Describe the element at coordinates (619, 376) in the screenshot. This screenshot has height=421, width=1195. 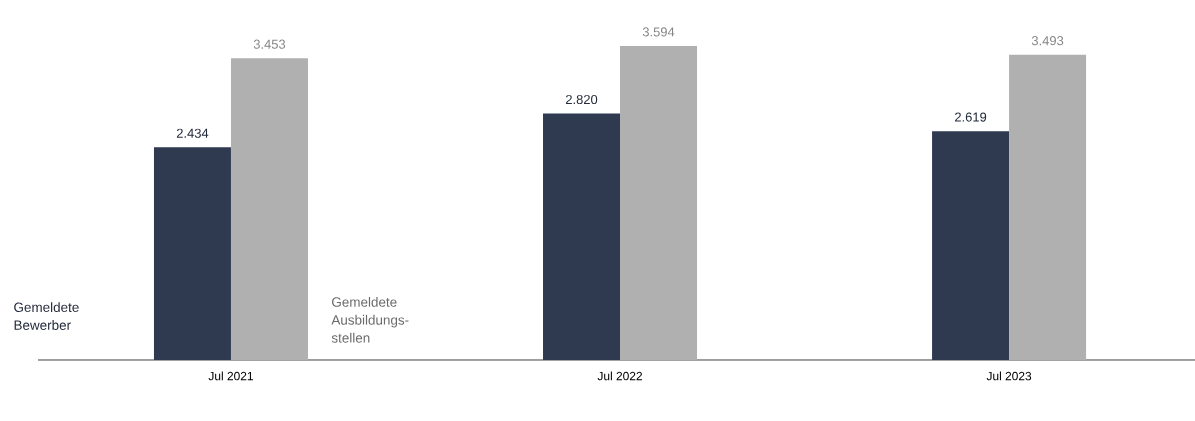
I see `x-tick-label: Jul 2022` at that location.